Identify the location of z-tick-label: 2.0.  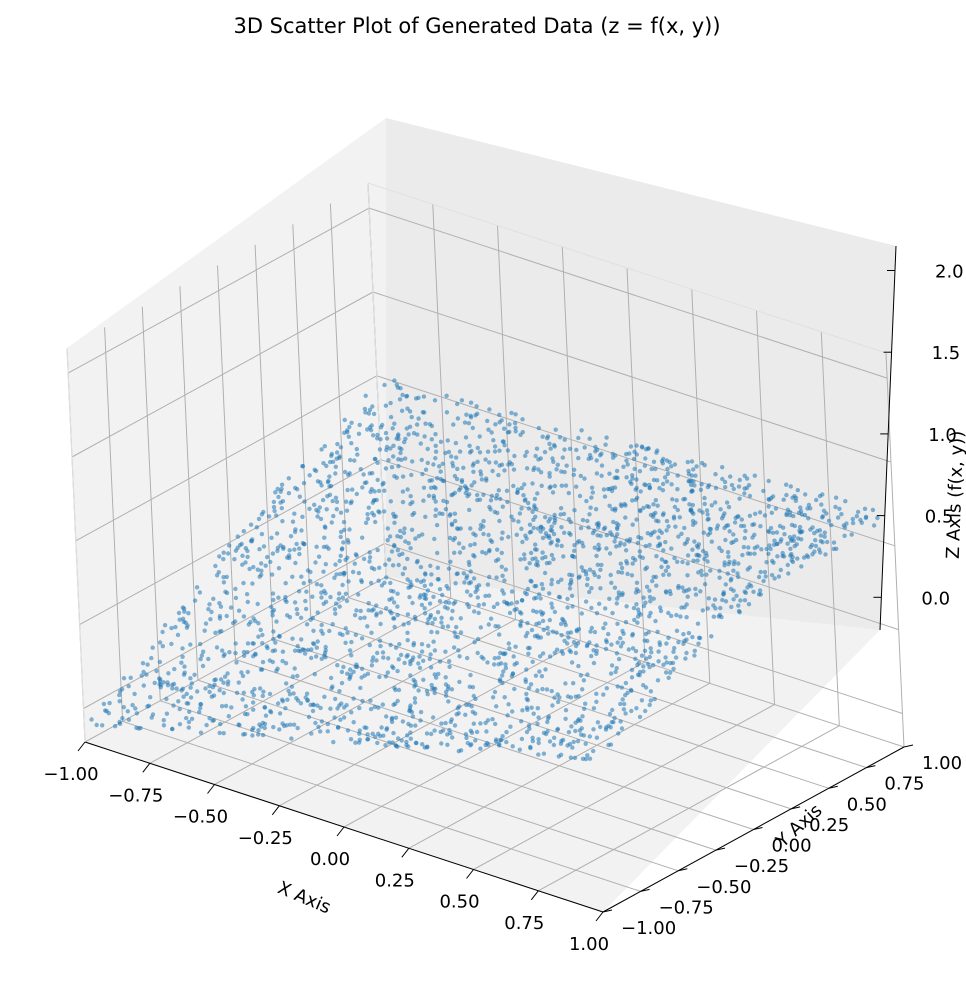
(949, 272).